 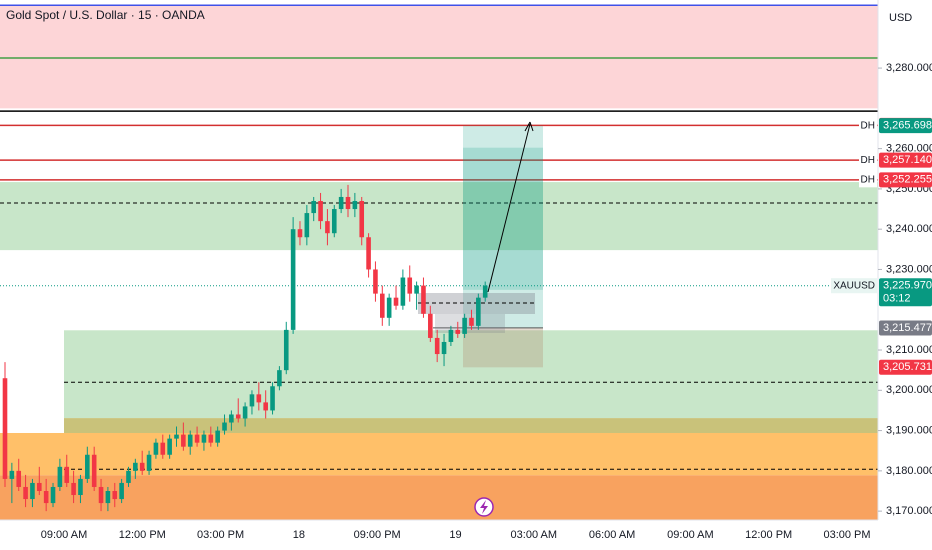 I want to click on chart-title: Gold Spot / U.S. Dollar · 15 · OANDA, so click(x=105, y=15).